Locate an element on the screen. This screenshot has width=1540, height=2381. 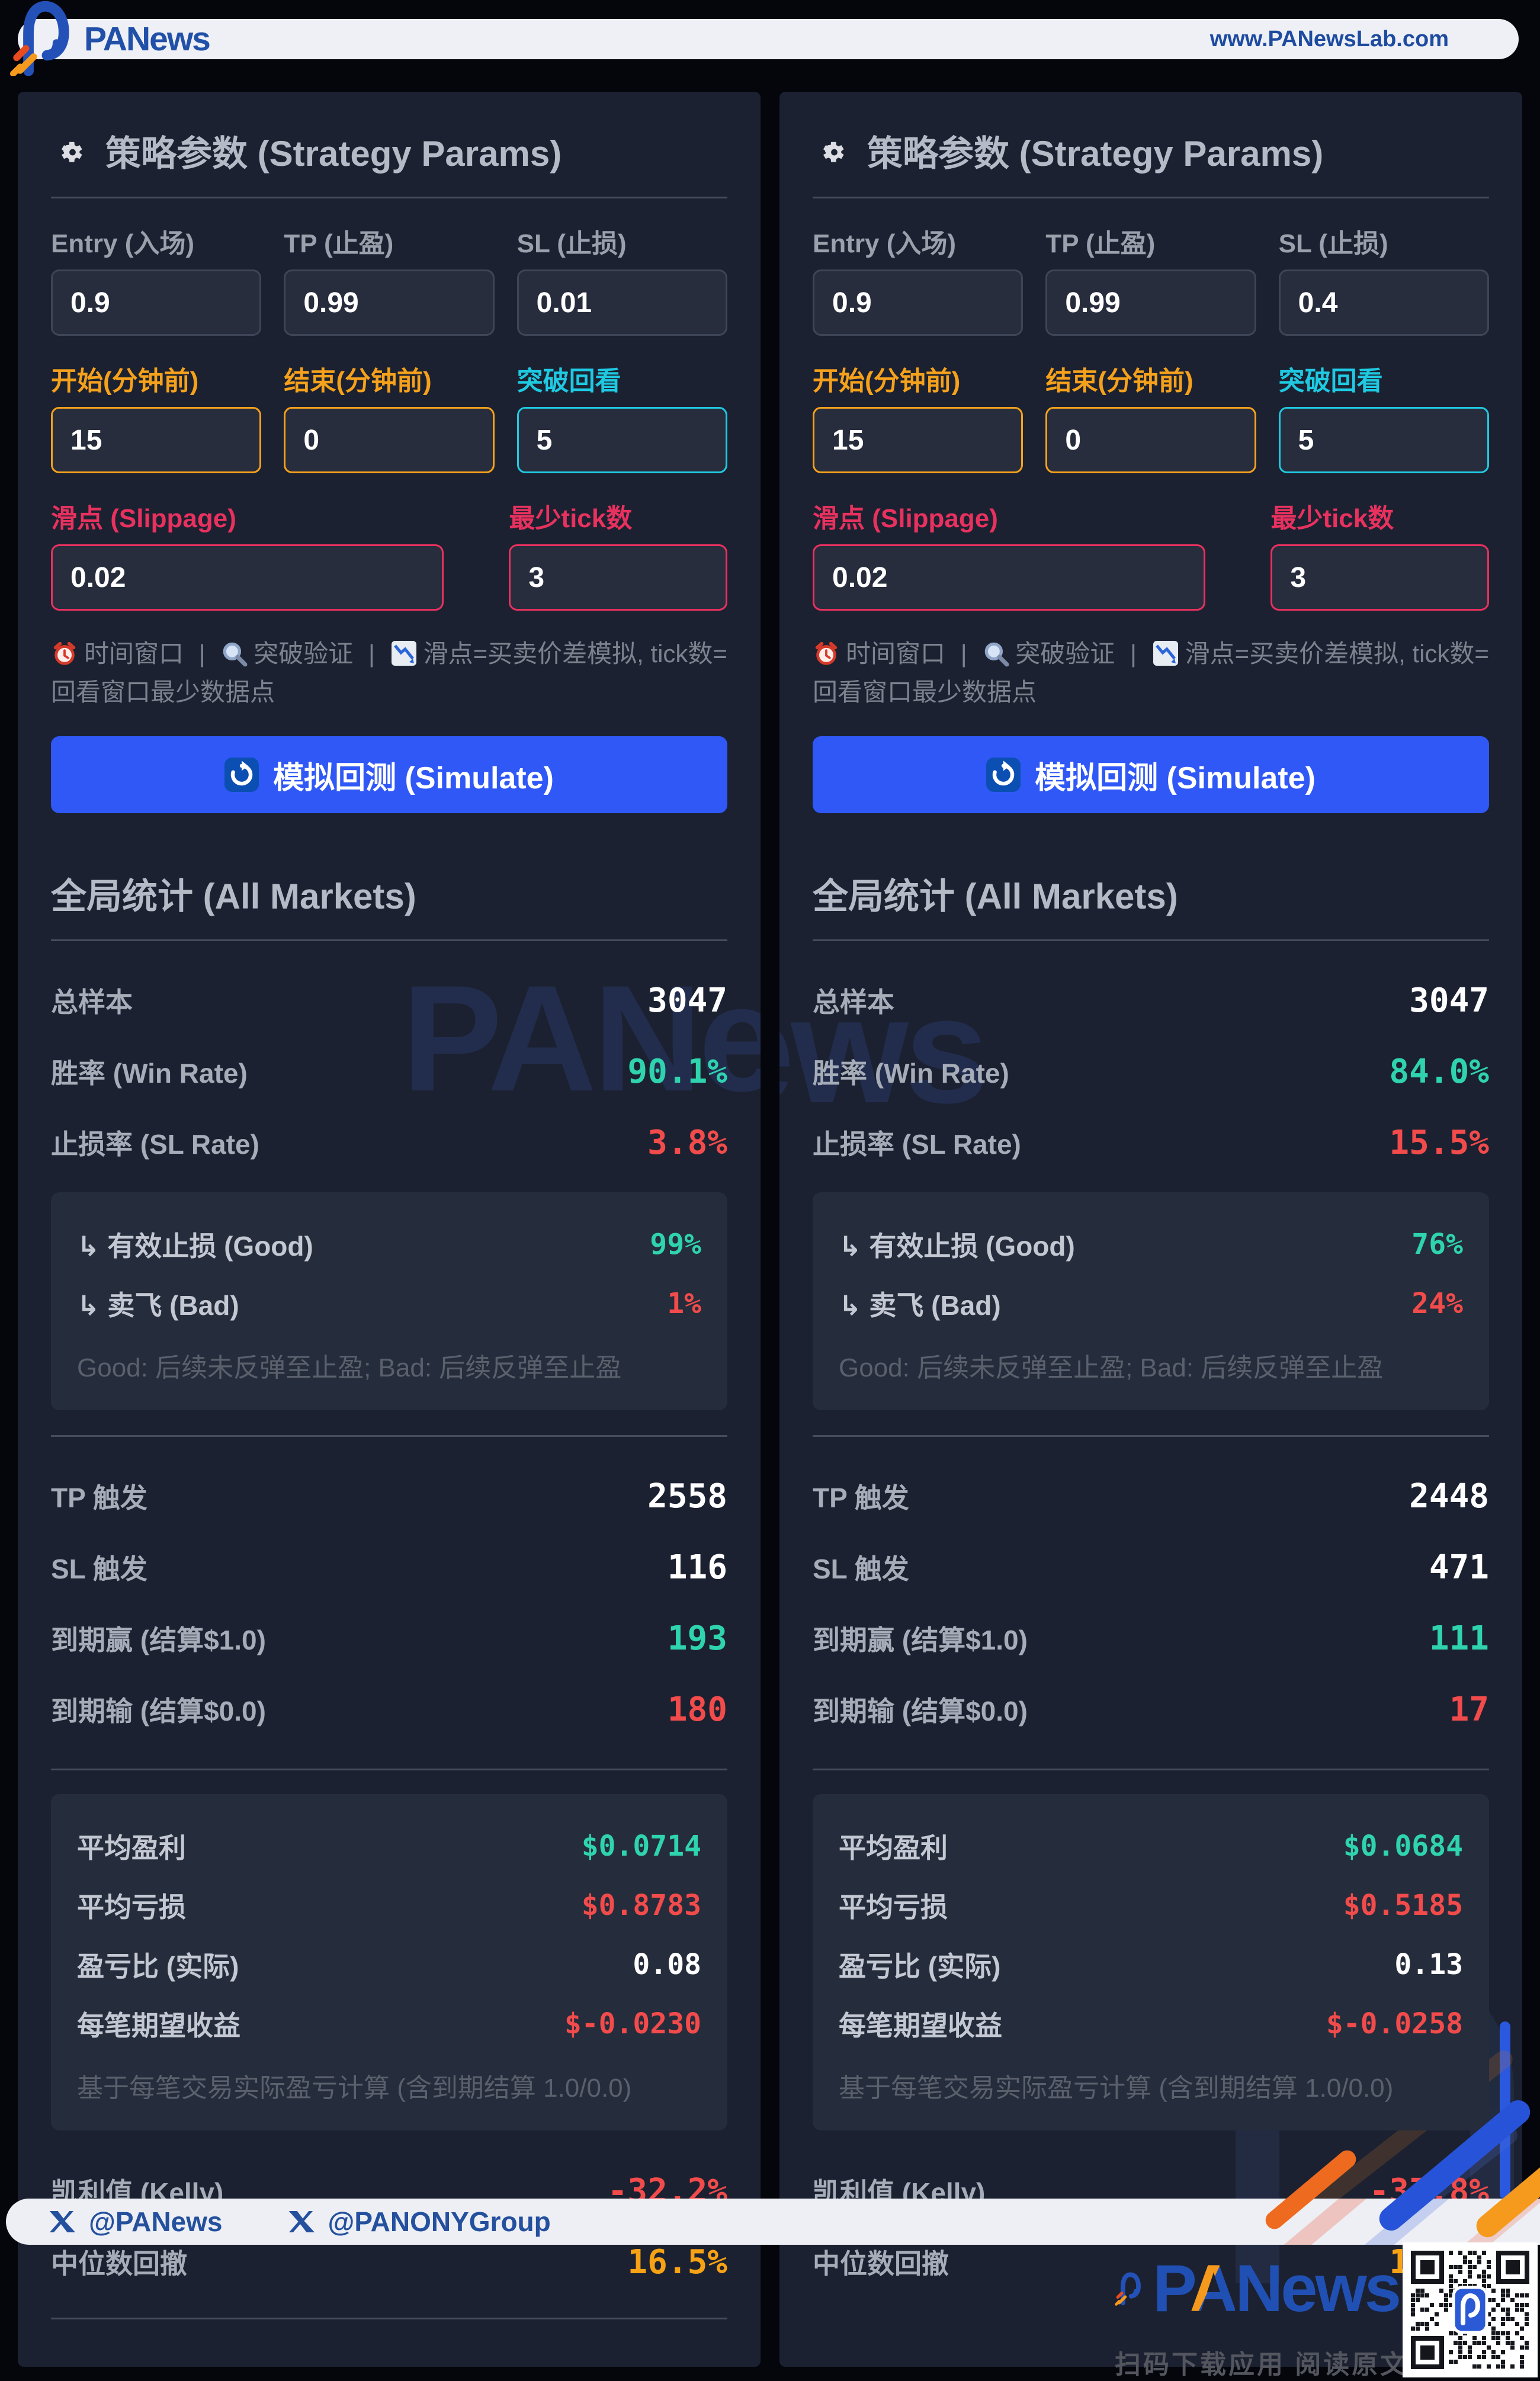
footer-brand-name: PANews is located at coordinates (1277, 2288).